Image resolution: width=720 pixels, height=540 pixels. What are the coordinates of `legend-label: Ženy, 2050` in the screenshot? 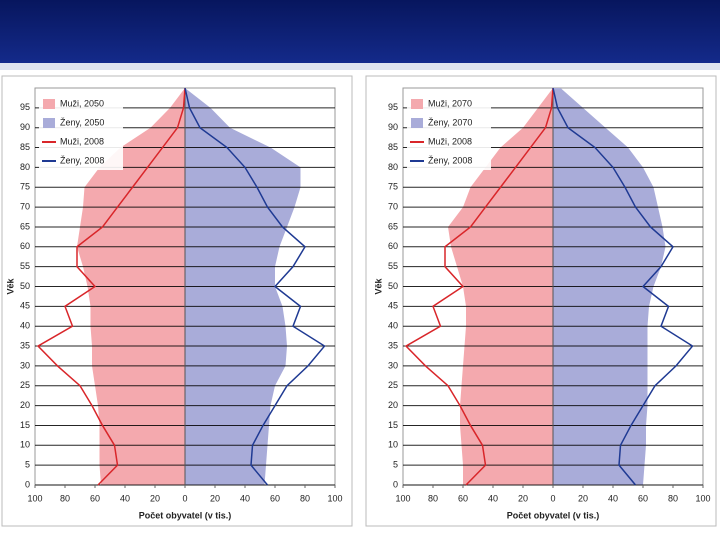 It's located at (82, 122).